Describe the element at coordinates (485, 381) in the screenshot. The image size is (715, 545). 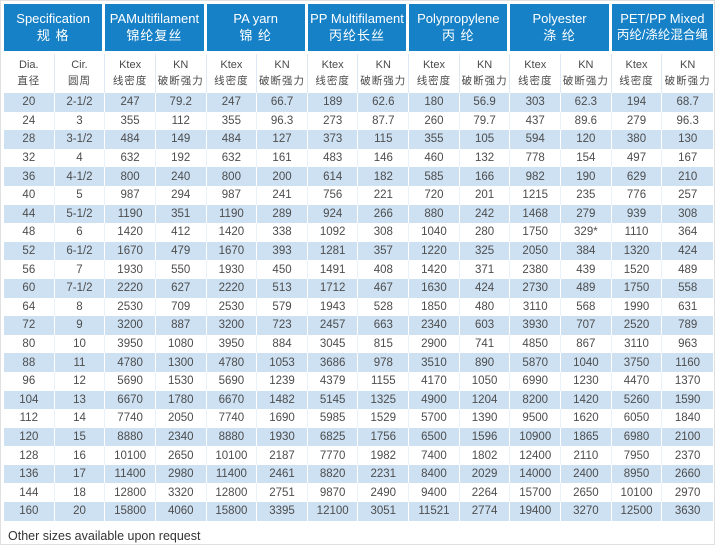
I see `table-cell: 1050` at that location.